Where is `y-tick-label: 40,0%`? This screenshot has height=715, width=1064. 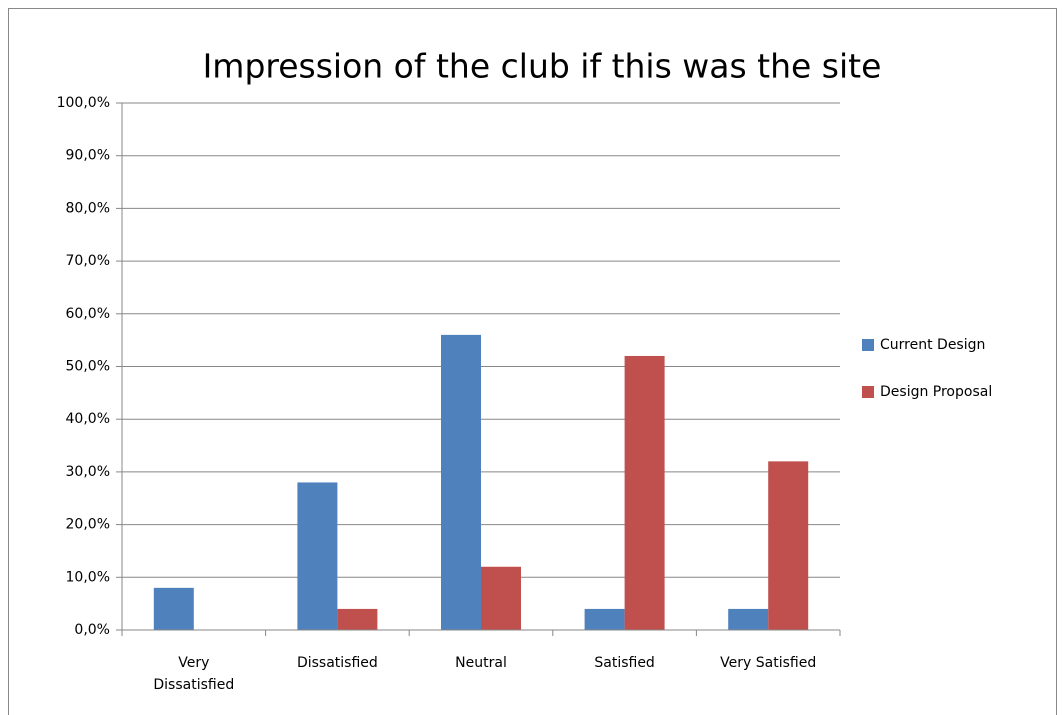
y-tick-label: 40,0% is located at coordinates (88, 419).